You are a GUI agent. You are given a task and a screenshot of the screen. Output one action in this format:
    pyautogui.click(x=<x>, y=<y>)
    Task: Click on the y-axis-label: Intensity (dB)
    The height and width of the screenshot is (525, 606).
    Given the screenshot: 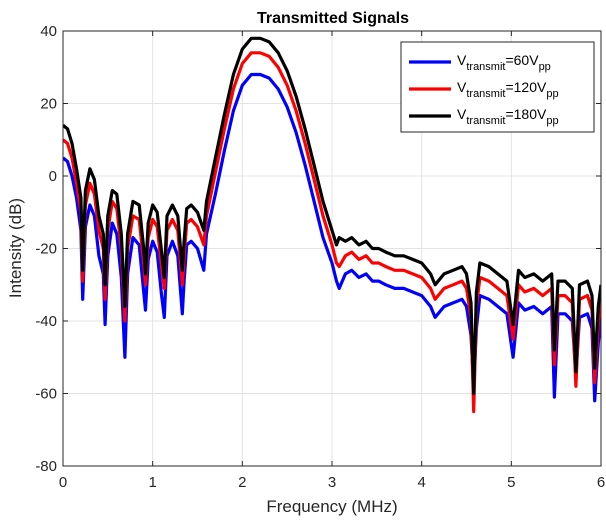 What is the action you would take?
    pyautogui.click(x=15, y=248)
    